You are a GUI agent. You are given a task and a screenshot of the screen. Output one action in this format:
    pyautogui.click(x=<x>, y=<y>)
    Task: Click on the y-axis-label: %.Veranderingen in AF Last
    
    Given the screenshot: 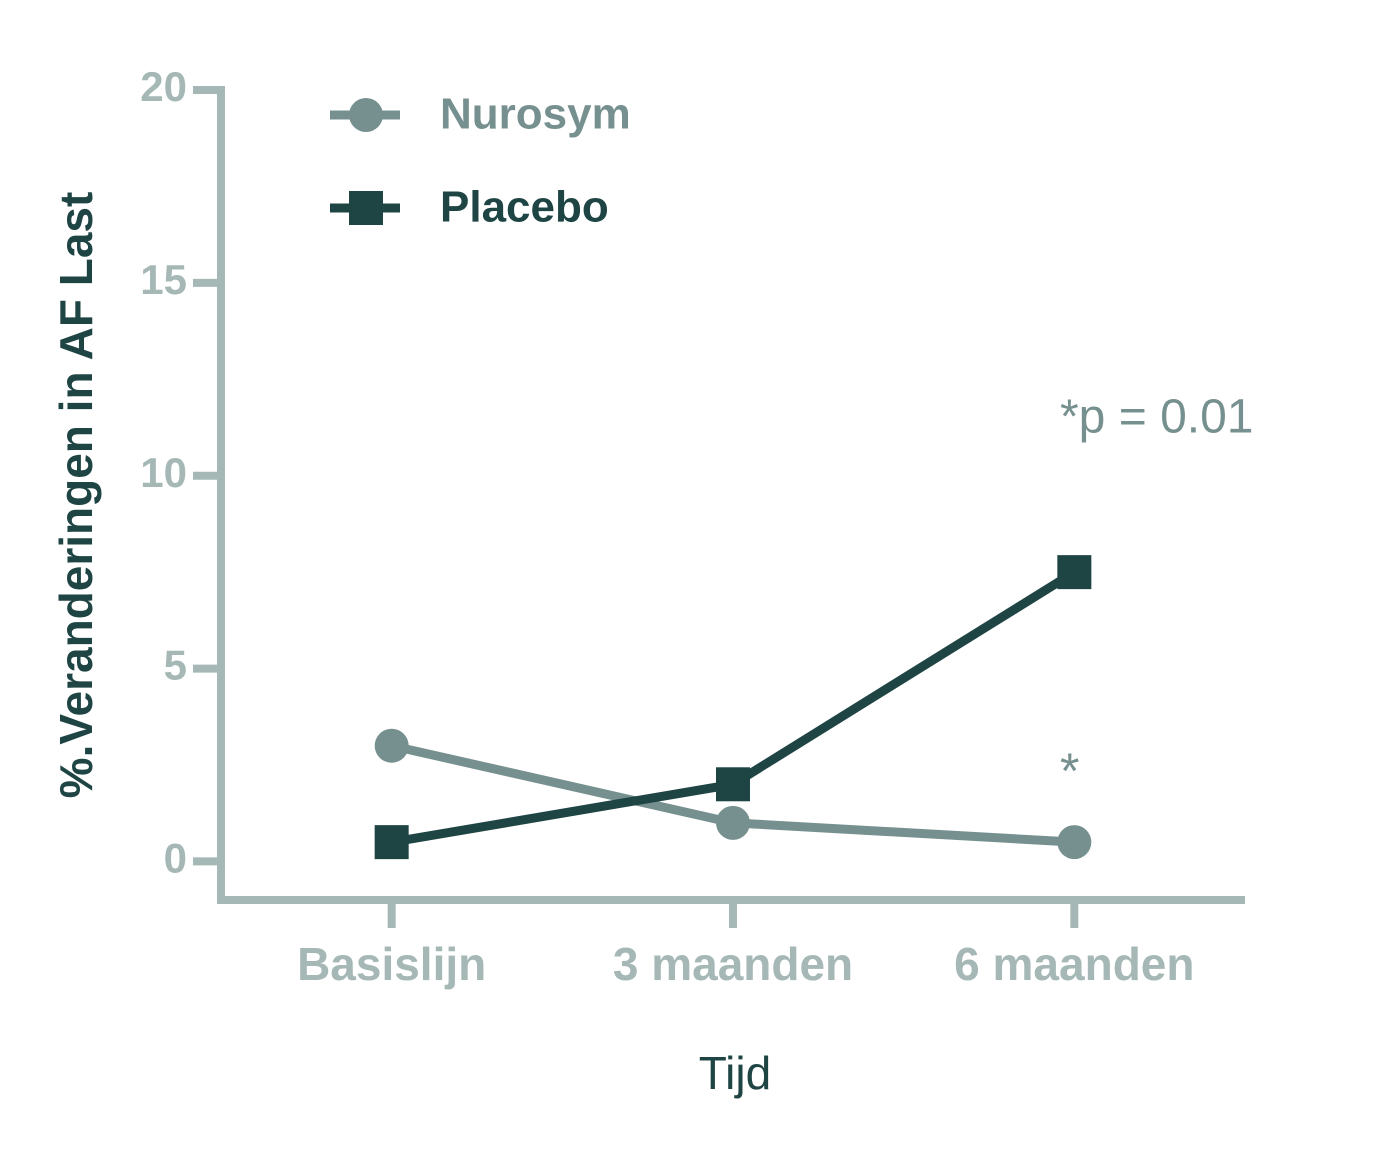 What is the action you would take?
    pyautogui.click(x=76, y=495)
    